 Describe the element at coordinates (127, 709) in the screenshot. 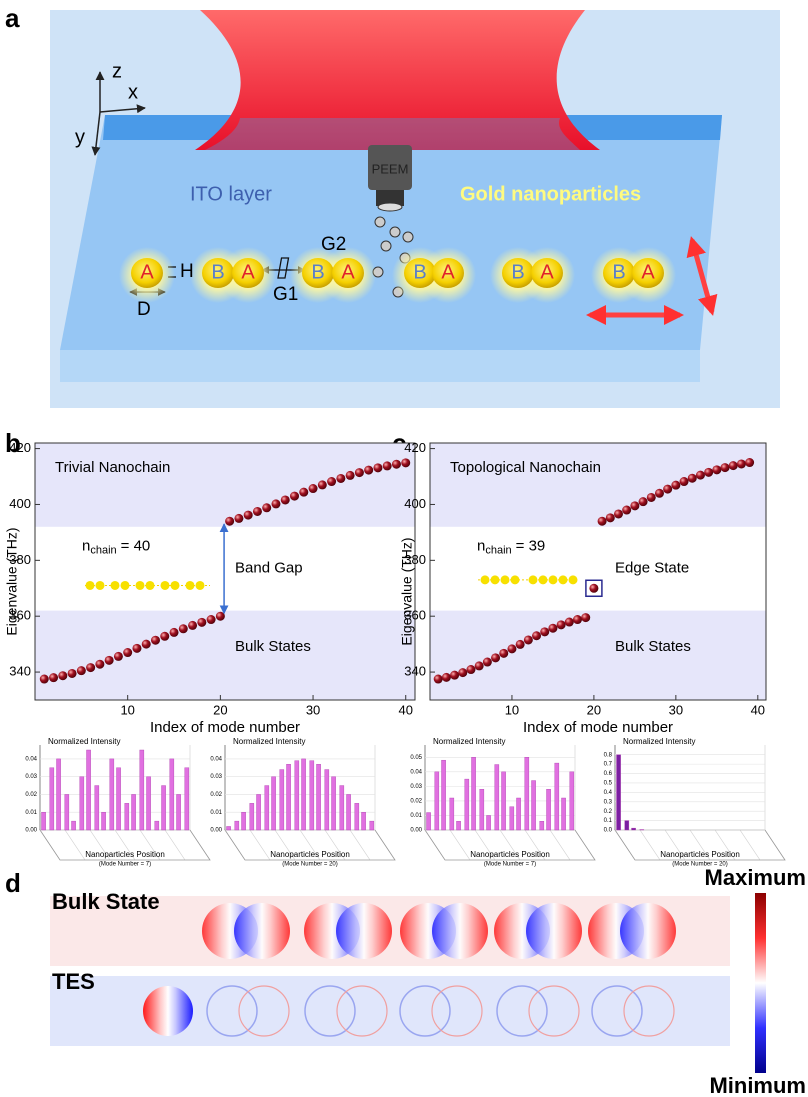

I see `x-tick-label: 10` at that location.